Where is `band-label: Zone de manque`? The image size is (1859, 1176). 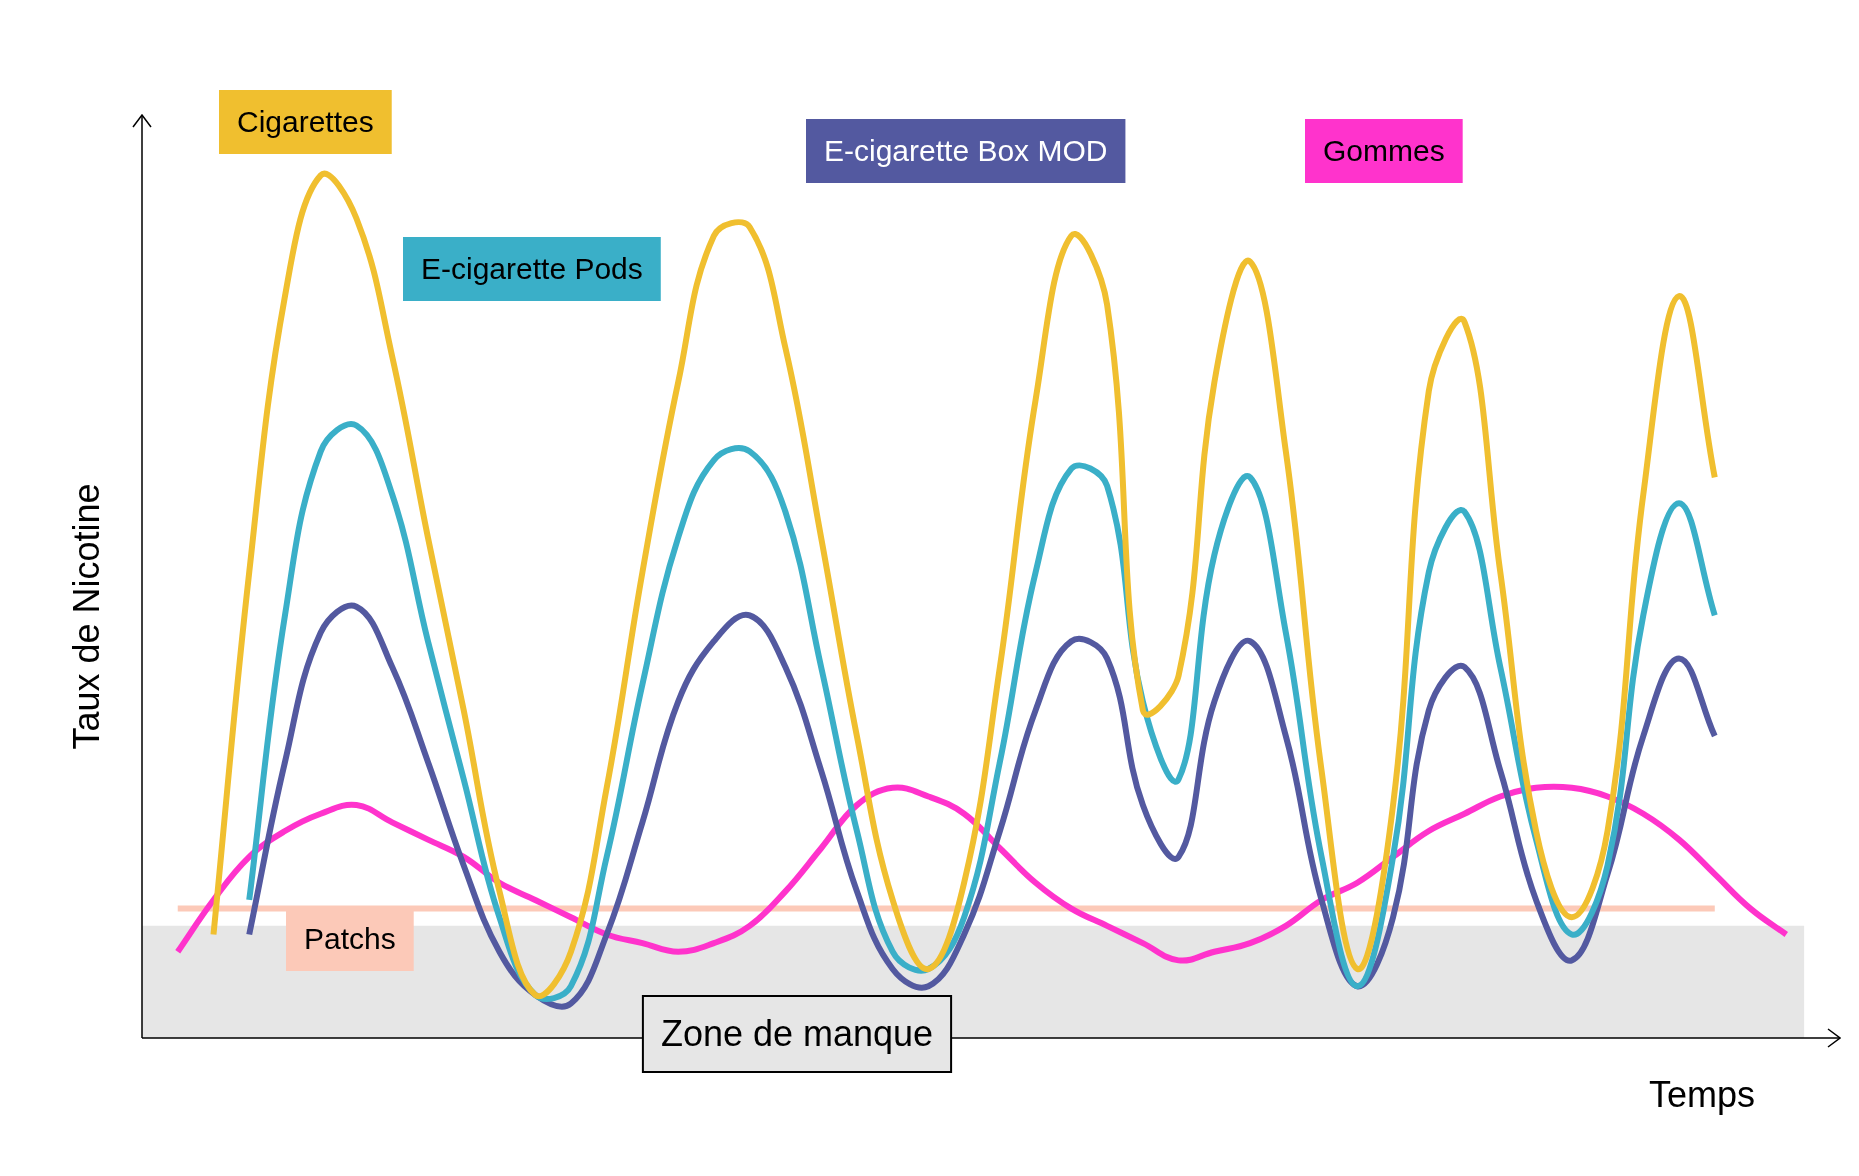
band-label: Zone de manque is located at coordinates (797, 1033).